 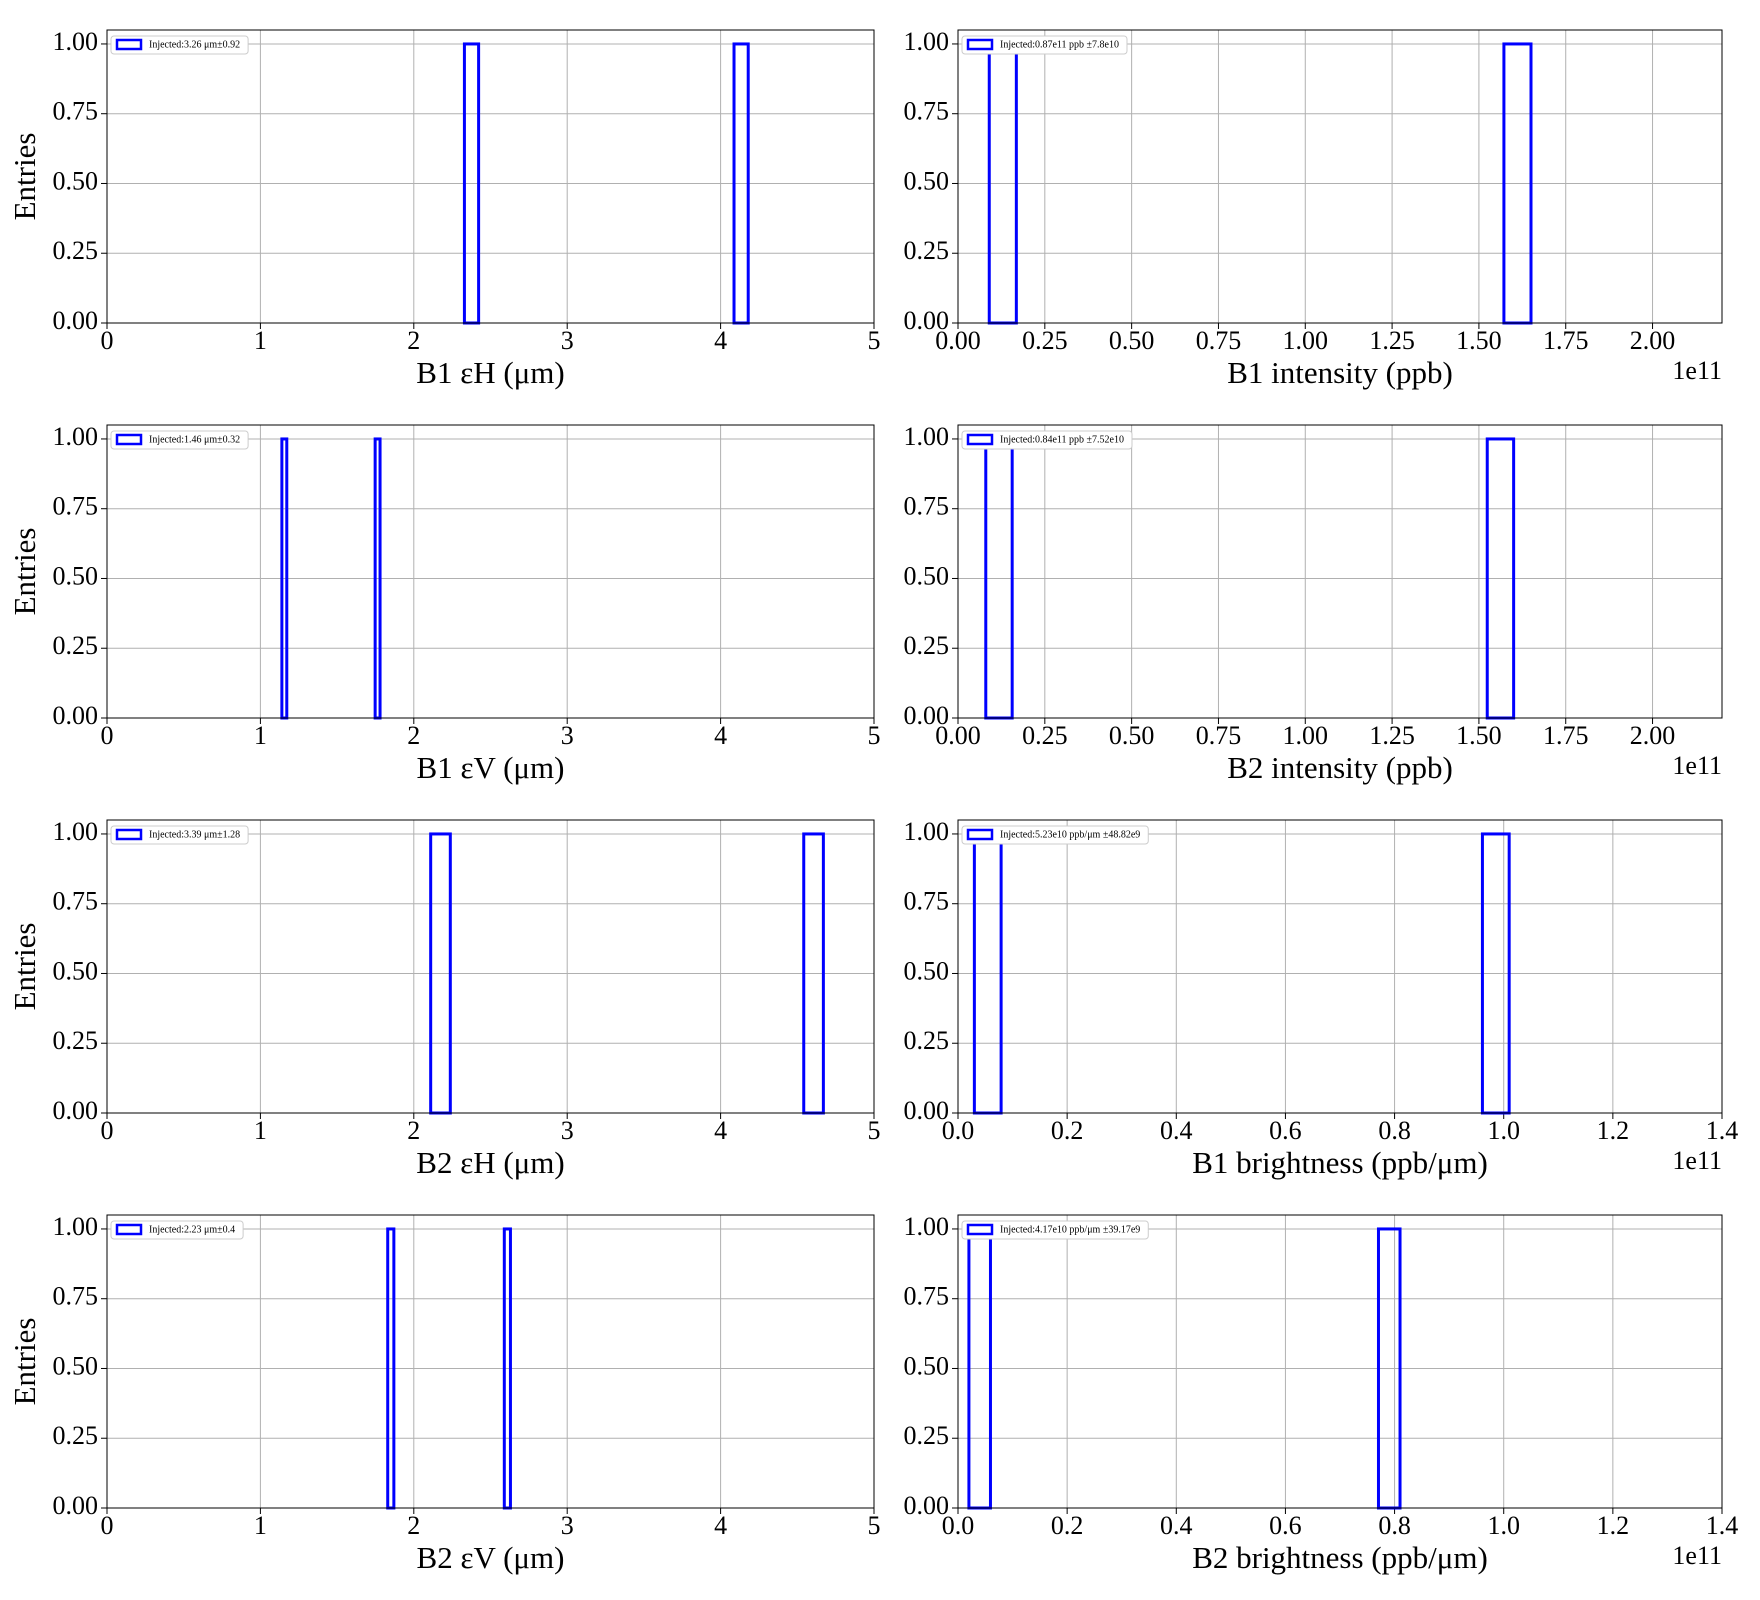 I want to click on x-tick-label: 1.2, so click(x=1613, y=1525).